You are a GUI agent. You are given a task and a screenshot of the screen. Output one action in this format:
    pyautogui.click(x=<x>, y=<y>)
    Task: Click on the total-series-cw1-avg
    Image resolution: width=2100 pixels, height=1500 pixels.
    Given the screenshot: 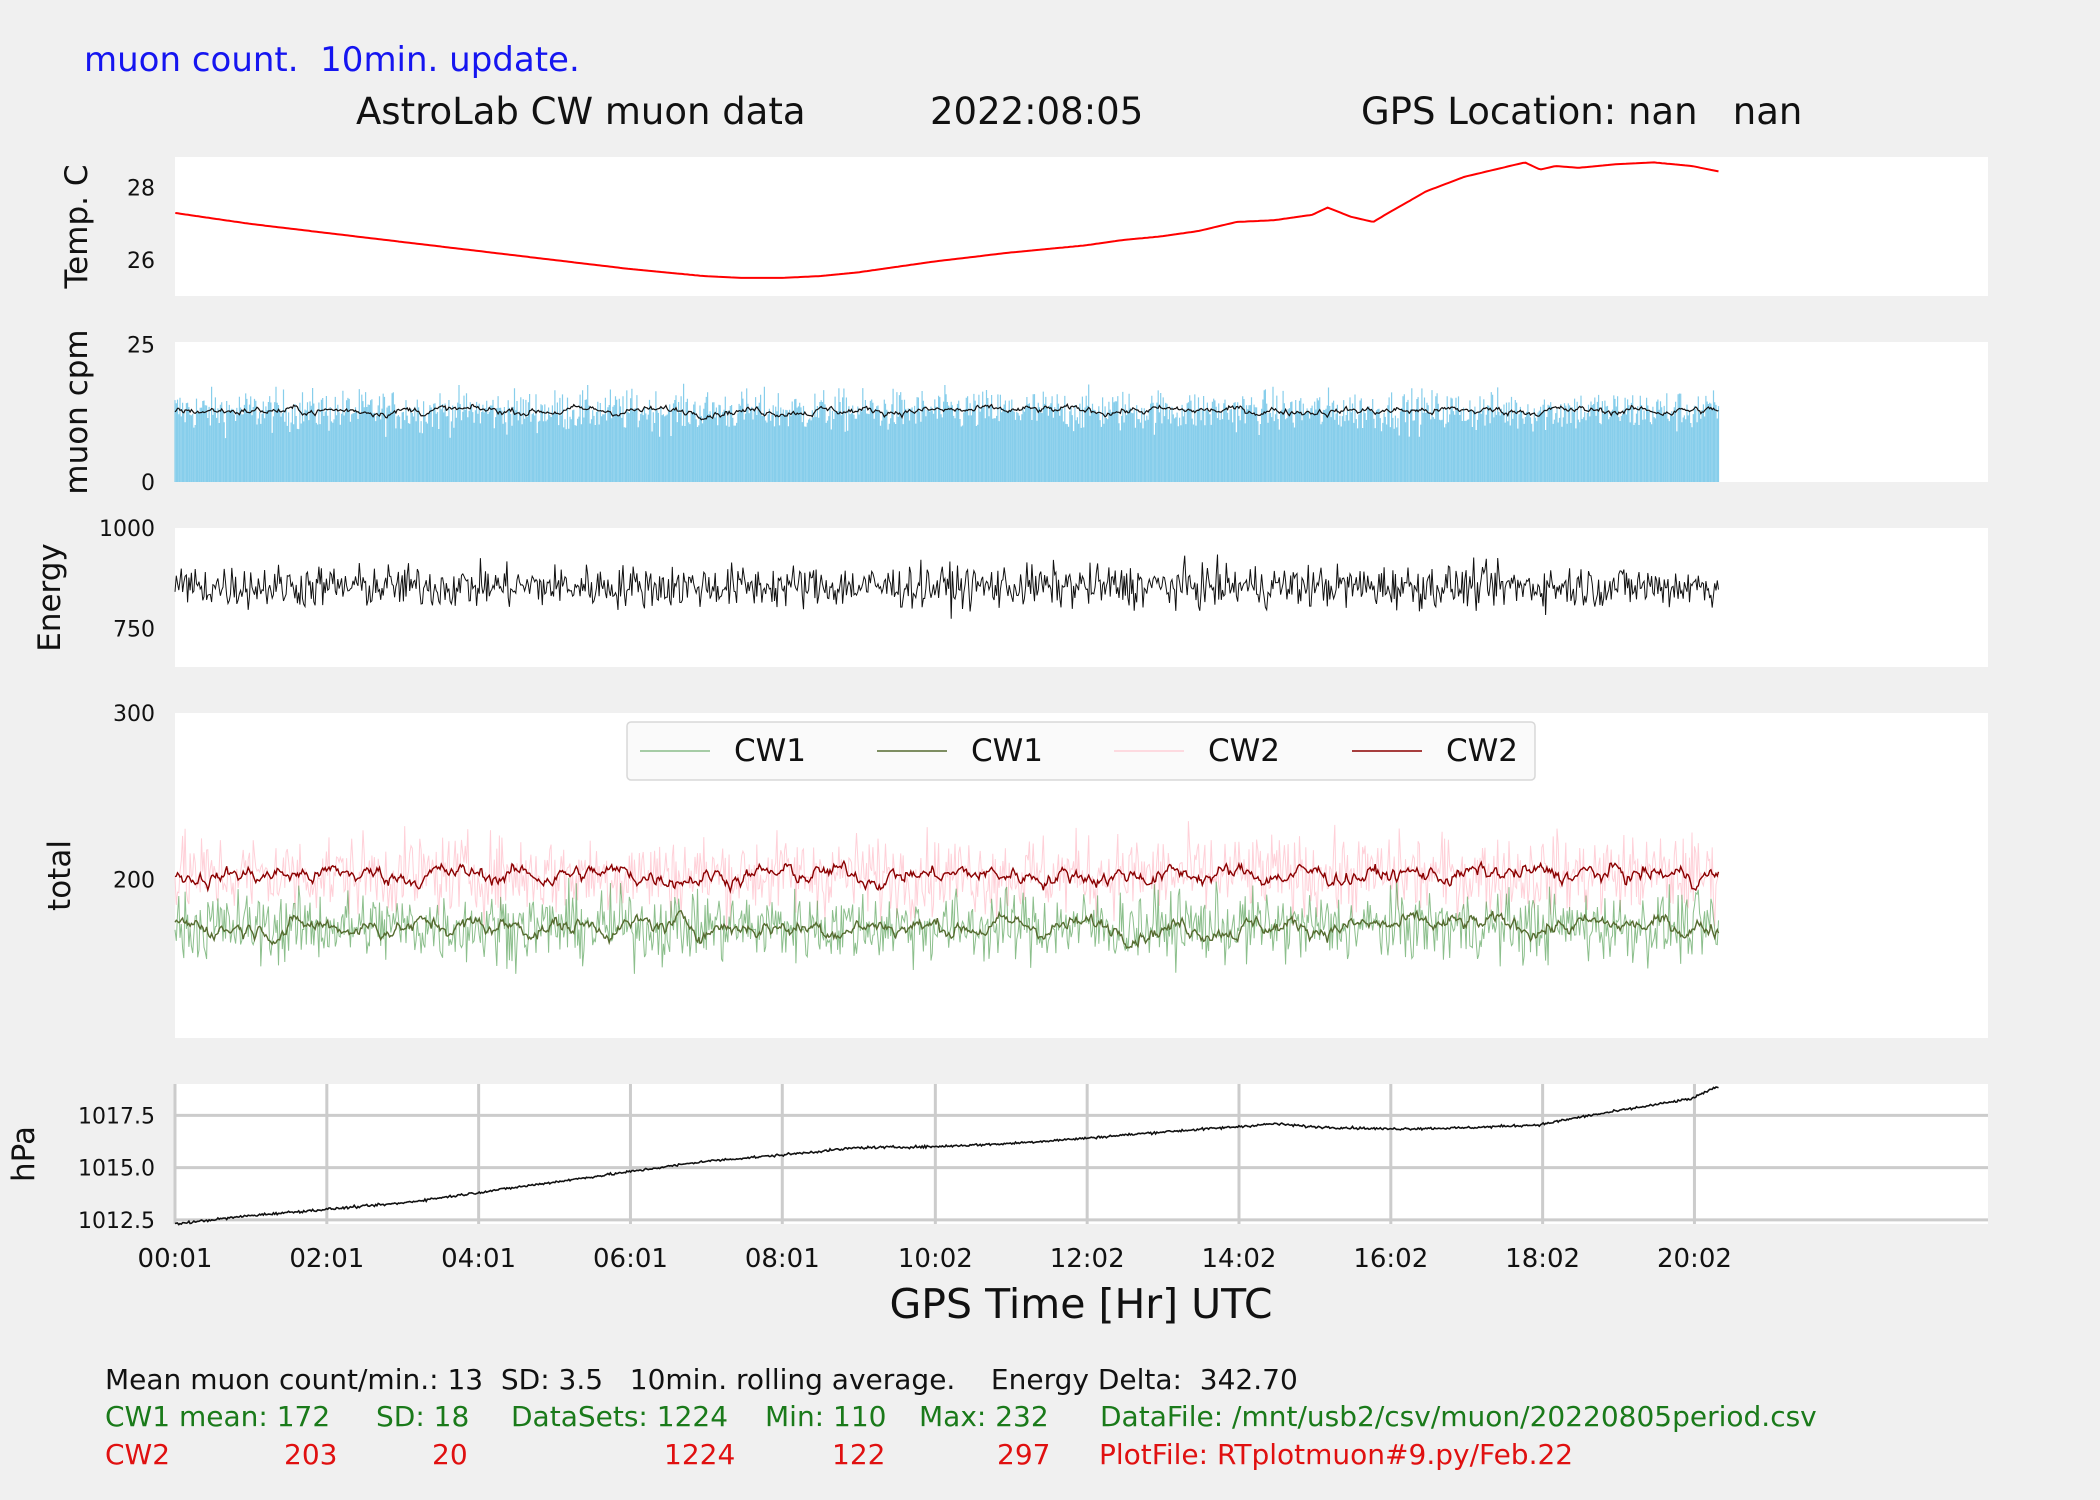 What is the action you would take?
    pyautogui.click(x=947, y=929)
    